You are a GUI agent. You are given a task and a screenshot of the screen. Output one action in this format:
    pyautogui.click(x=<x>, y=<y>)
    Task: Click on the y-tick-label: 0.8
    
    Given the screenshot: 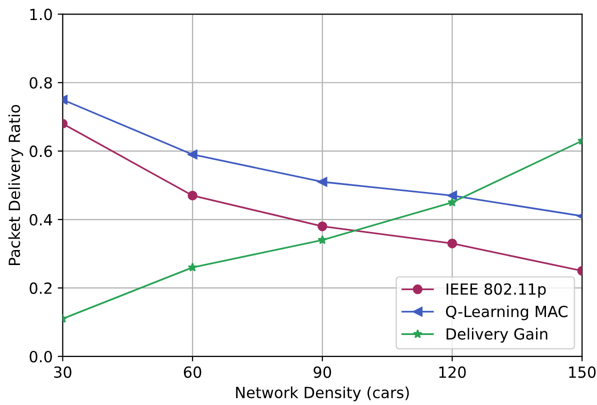 What is the action you would take?
    pyautogui.click(x=41, y=83)
    